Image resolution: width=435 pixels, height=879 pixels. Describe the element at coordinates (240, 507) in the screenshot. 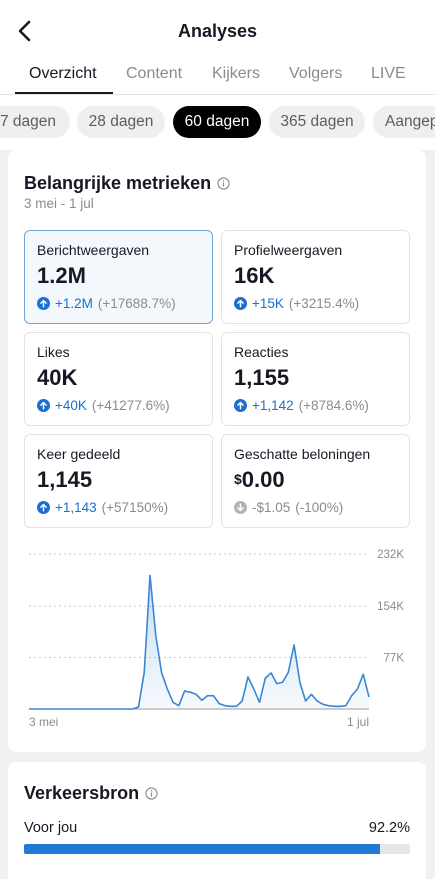

I see `arrow-down-icon` at that location.